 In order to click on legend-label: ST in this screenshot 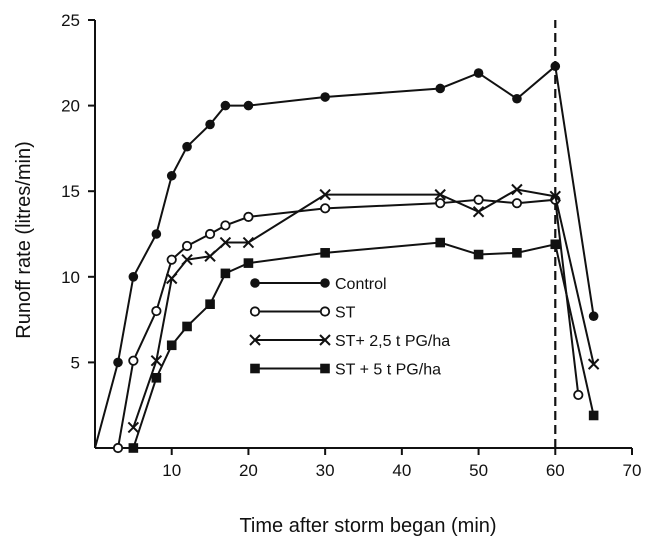, I will do `click(345, 313)`.